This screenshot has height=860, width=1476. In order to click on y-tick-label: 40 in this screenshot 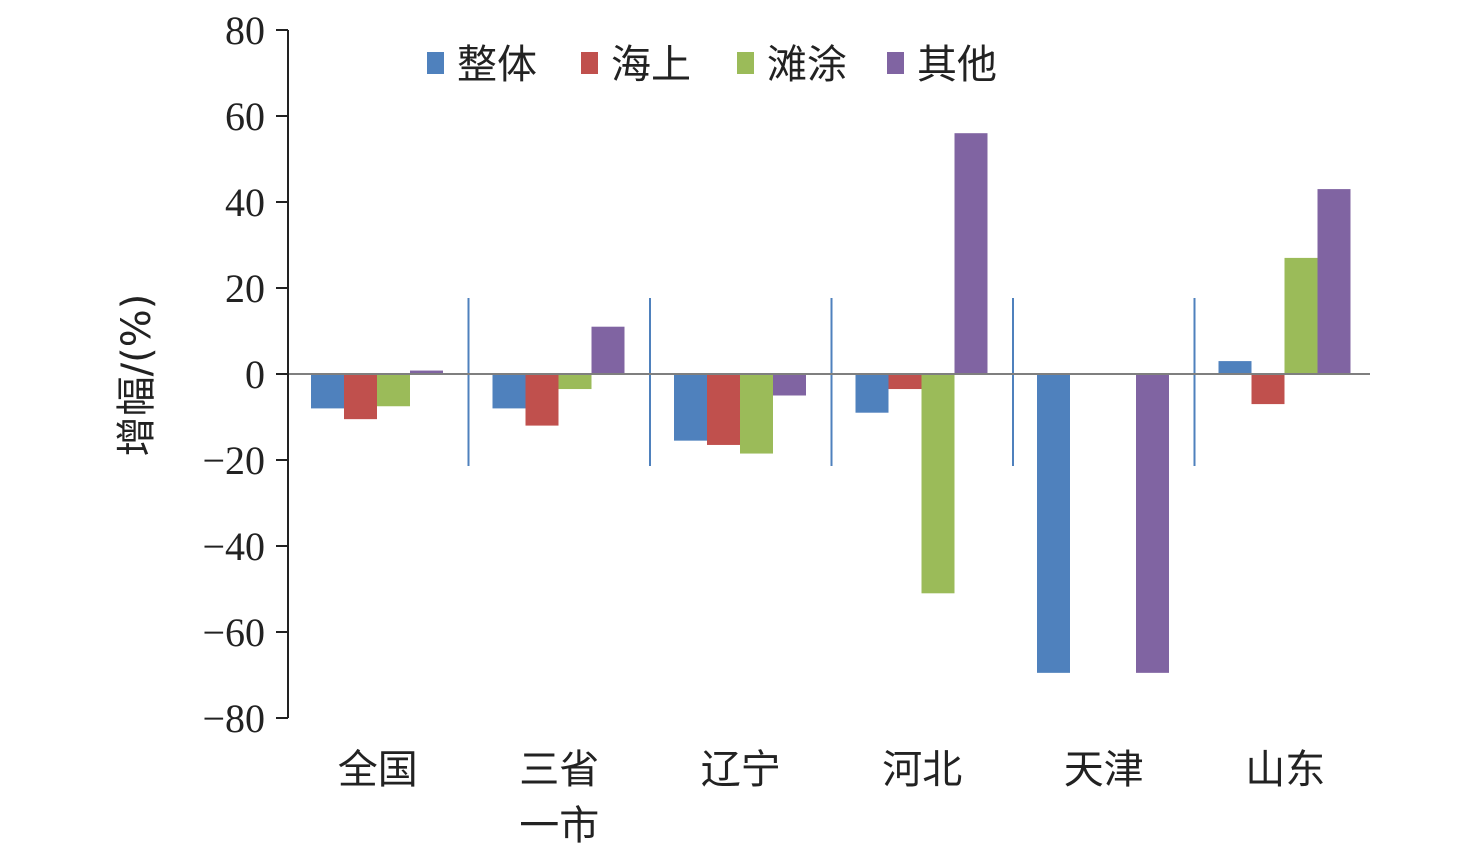, I will do `click(245, 202)`.